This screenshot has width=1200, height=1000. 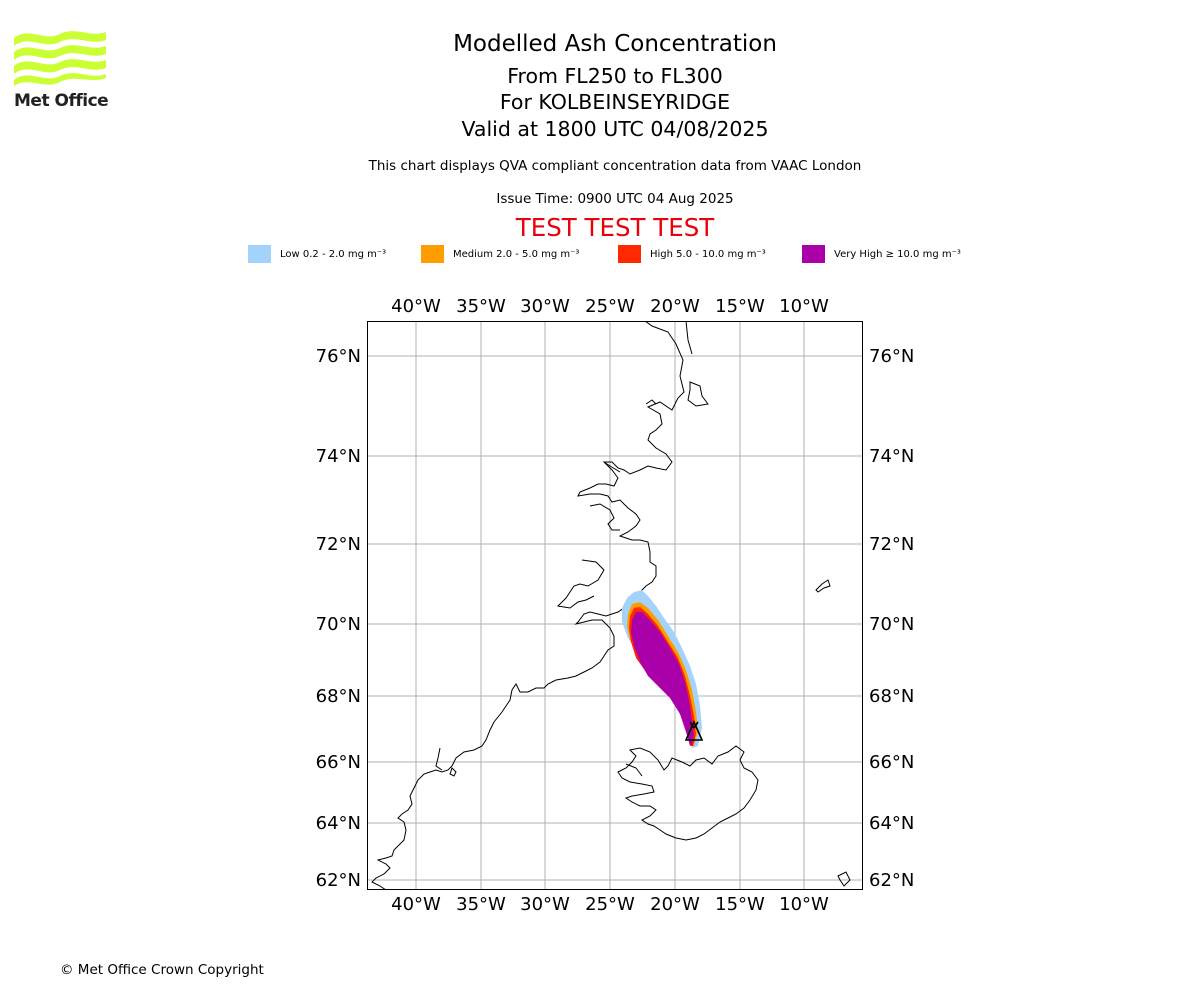 I want to click on copyright: © Met Office Crown Copyright, so click(x=162, y=970).